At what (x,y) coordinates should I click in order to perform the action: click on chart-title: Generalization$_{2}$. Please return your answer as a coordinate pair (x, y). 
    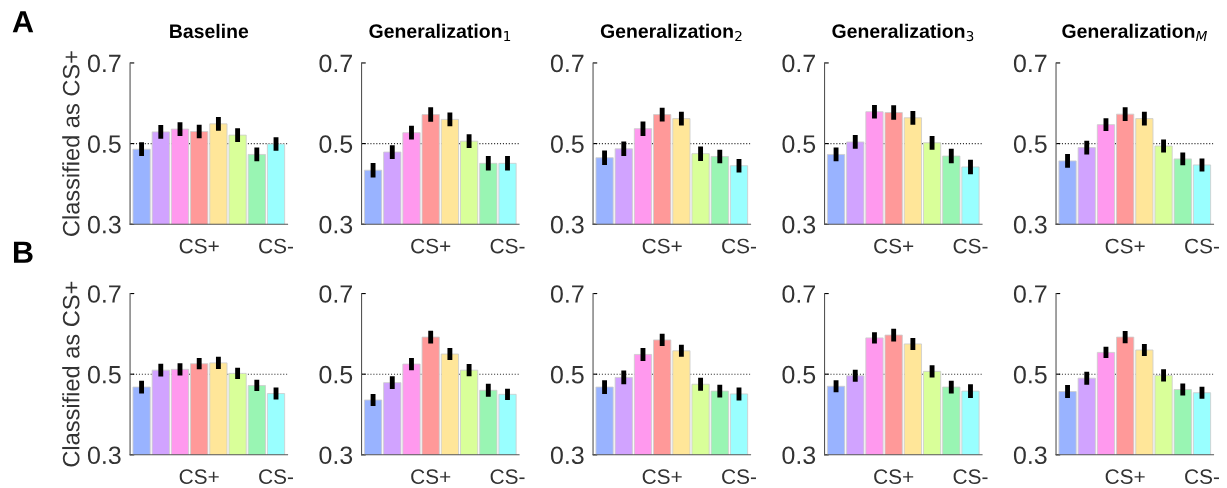
    Looking at the image, I should click on (671, 32).